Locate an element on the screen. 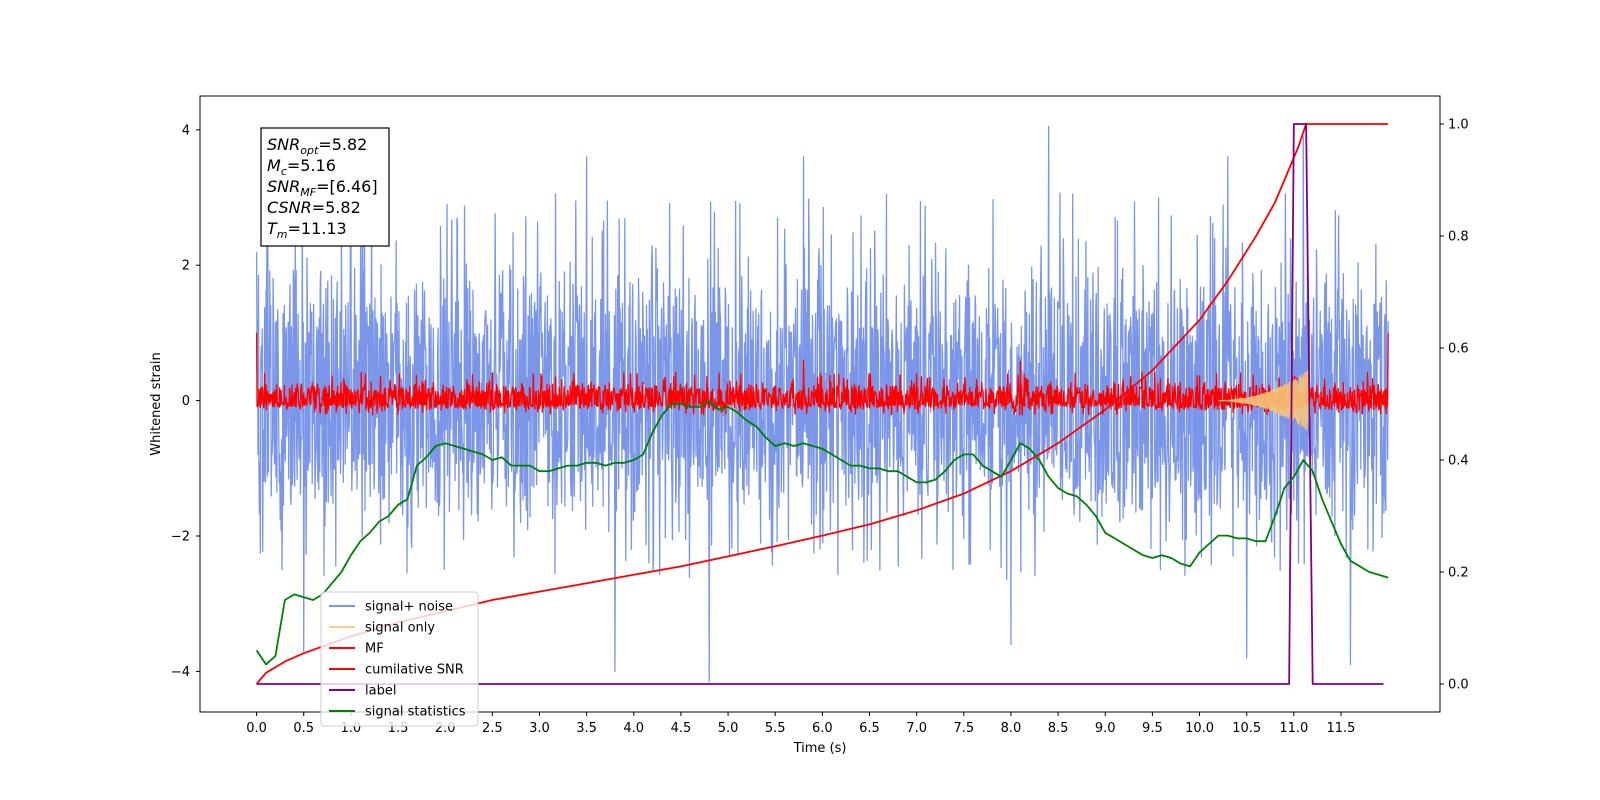 This screenshot has width=1600, height=800. legend-label: MF is located at coordinates (374, 649).